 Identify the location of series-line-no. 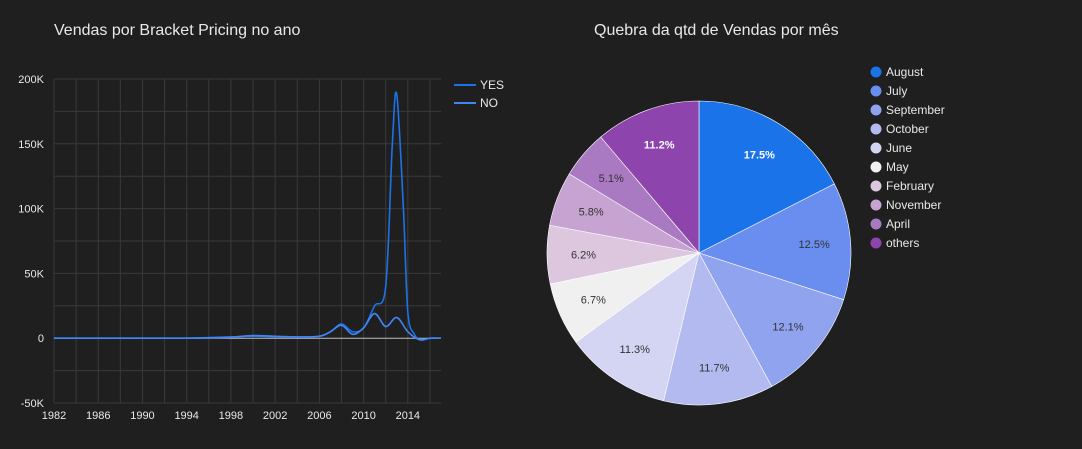
(248, 326).